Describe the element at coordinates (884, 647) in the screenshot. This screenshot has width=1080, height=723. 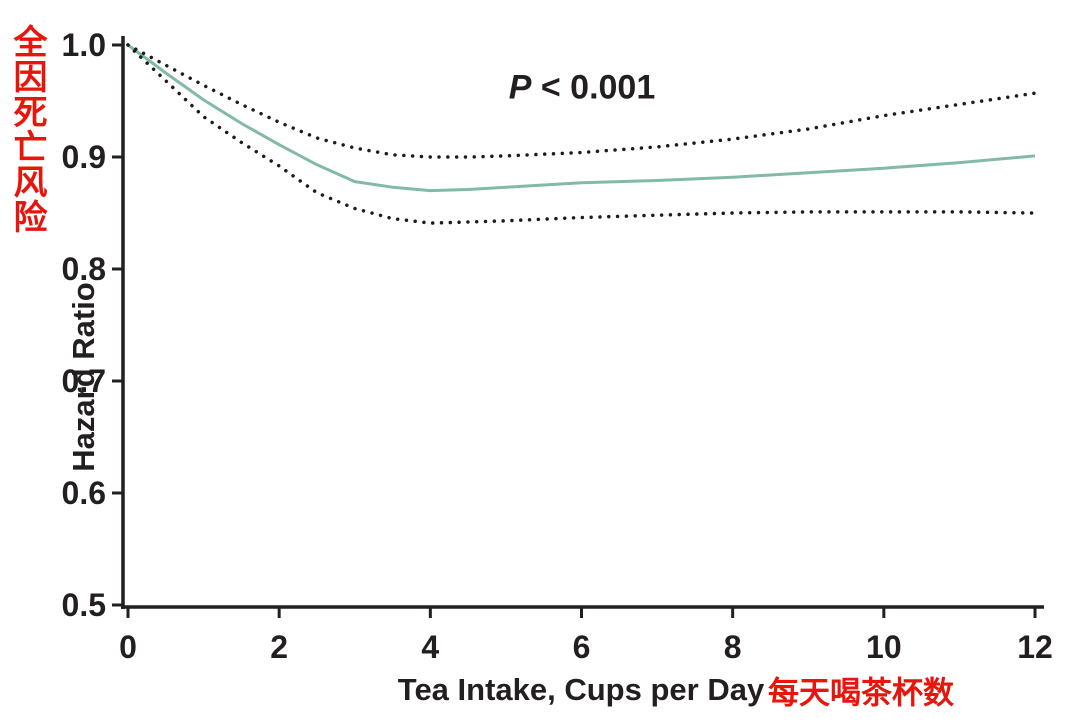
I see `x-tick-label: 10` at that location.